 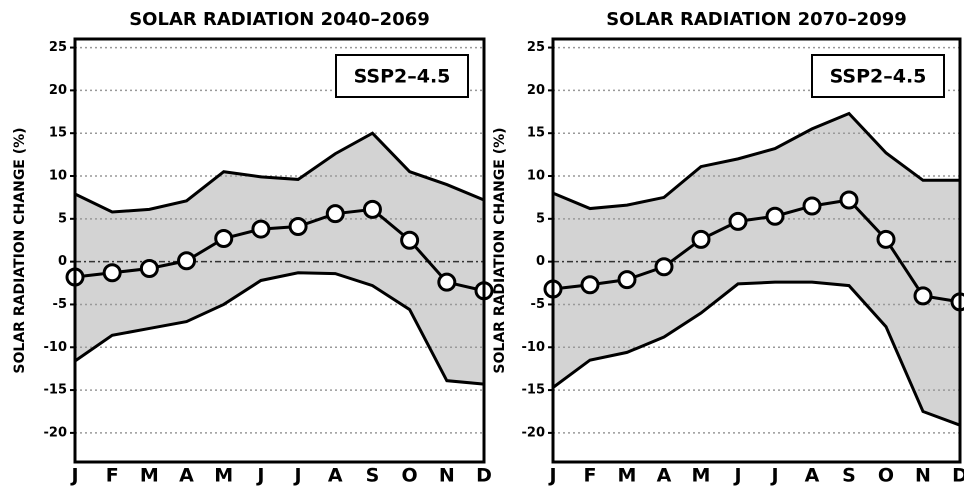 What do you see at coordinates (279, 19) in the screenshot?
I see `chart-title: SOLAR RADIATION 2040–2069` at bounding box center [279, 19].